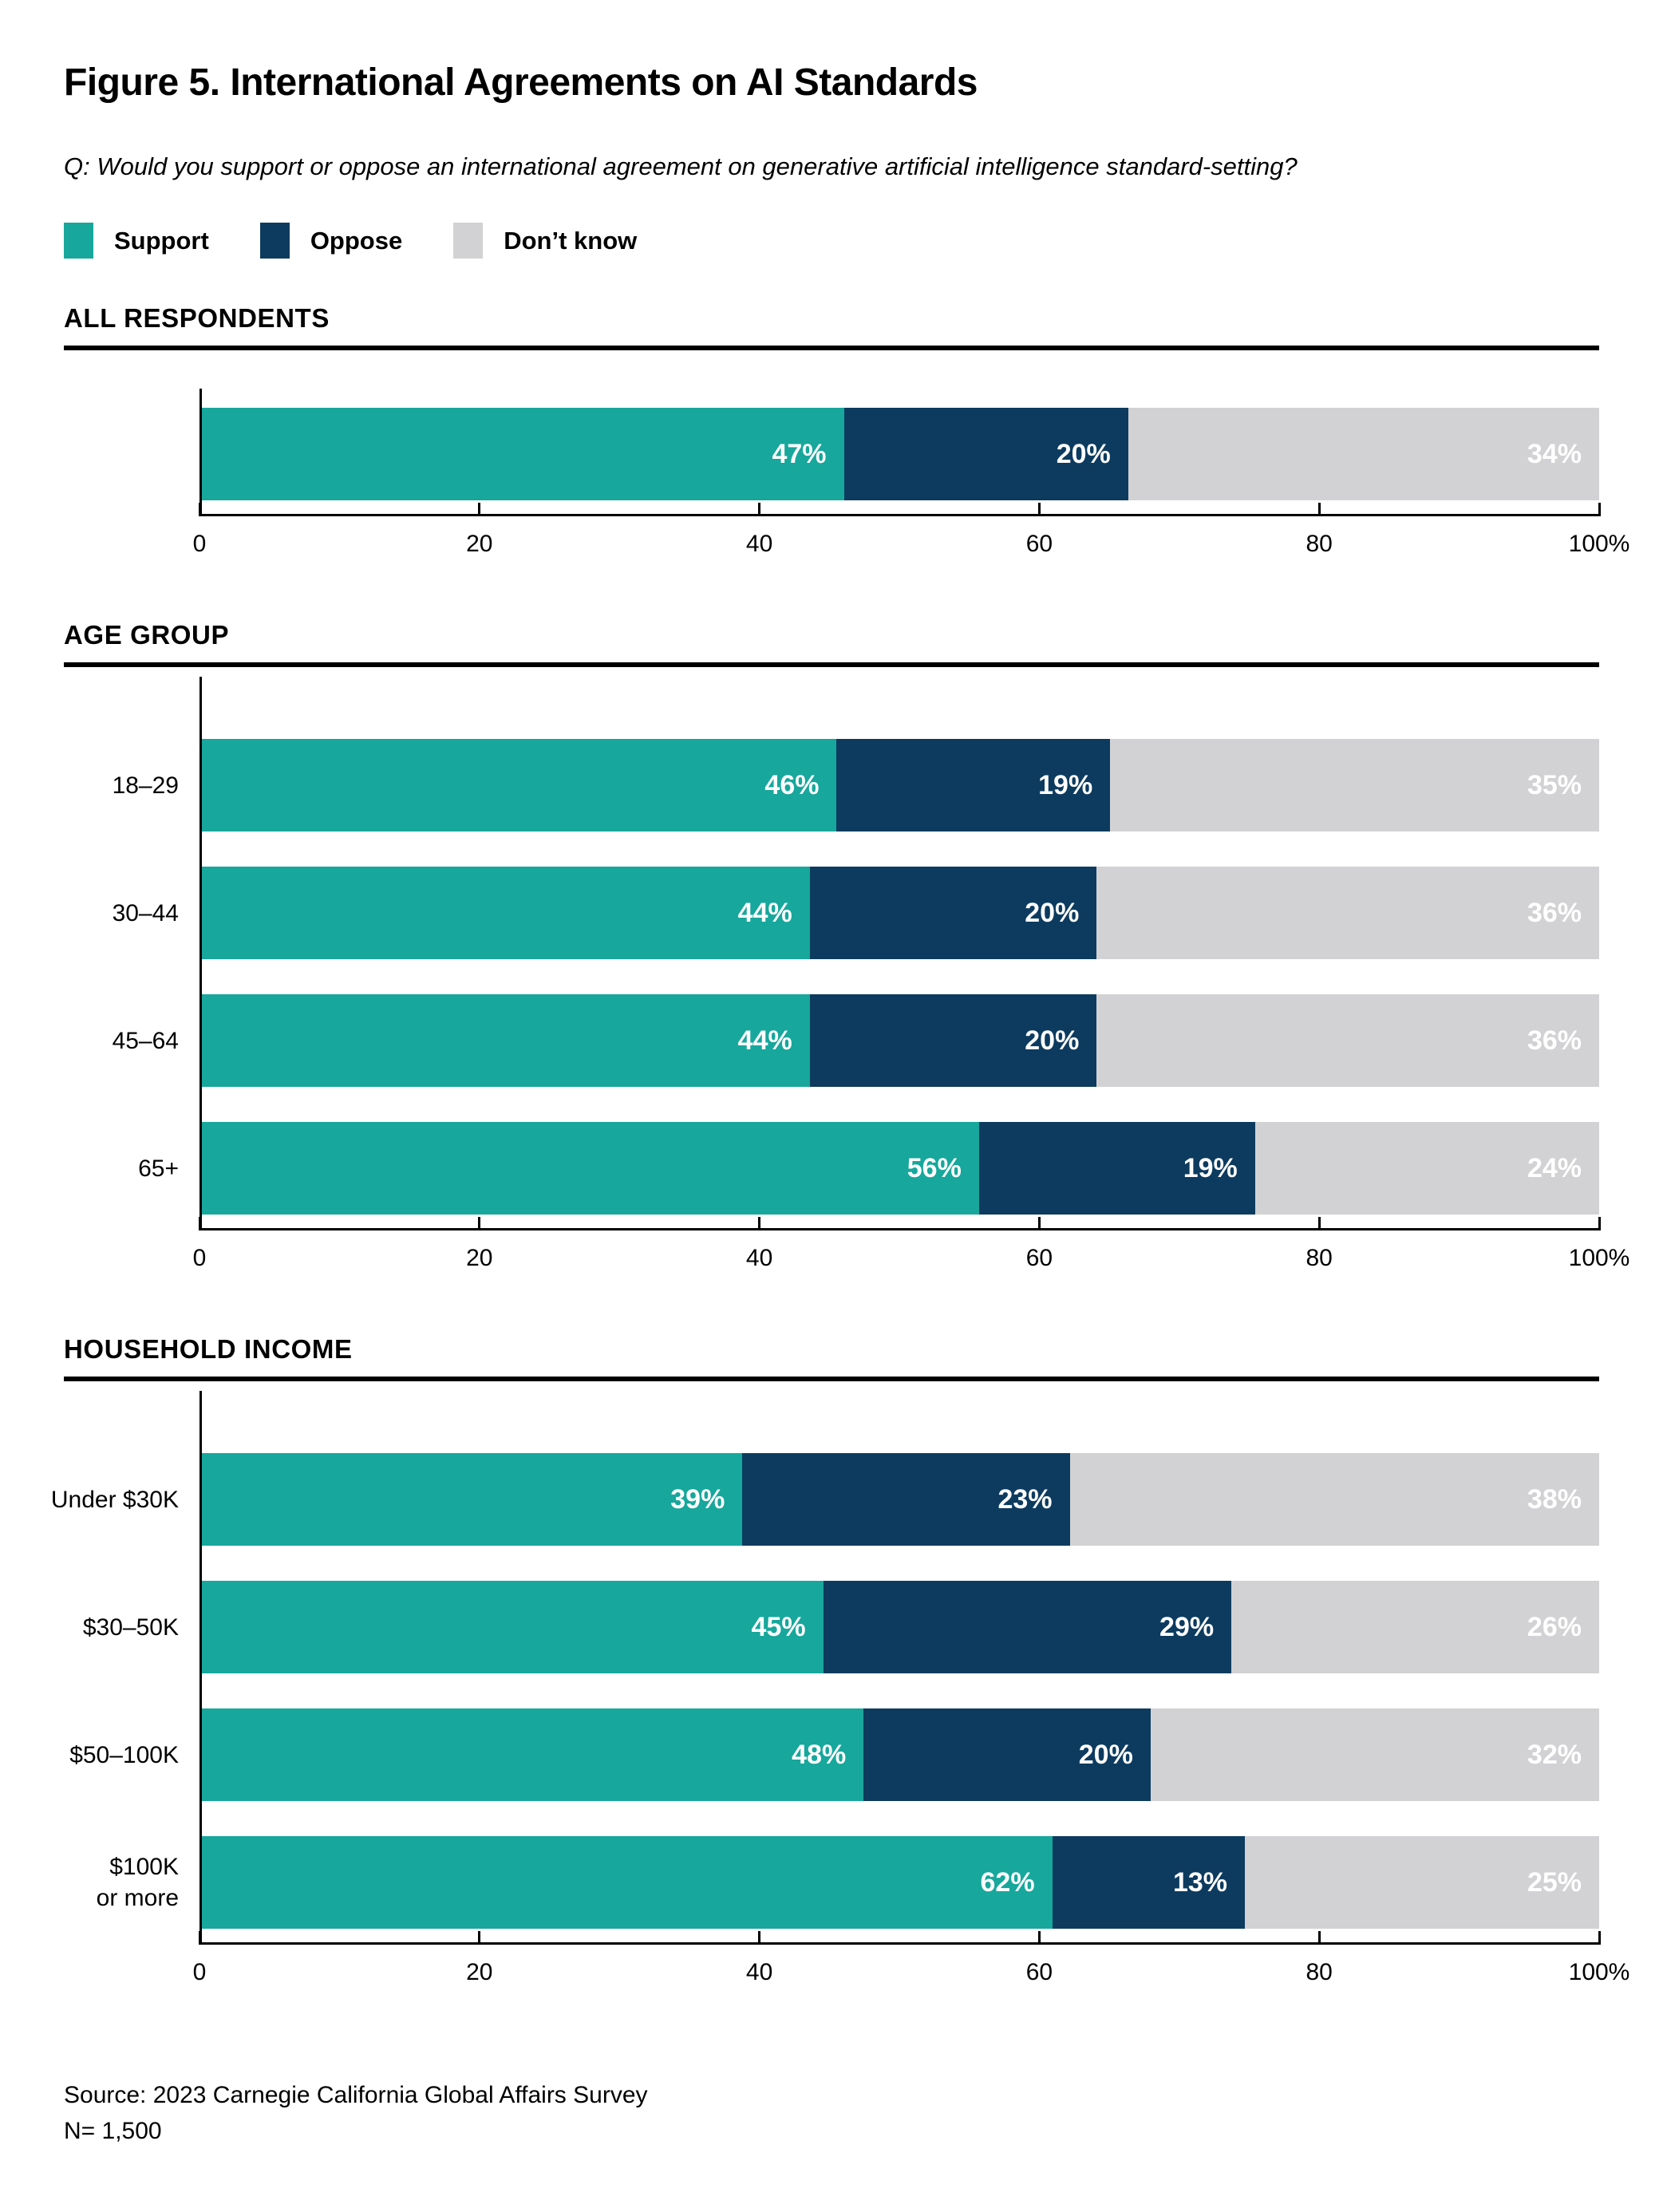 This screenshot has width=1663, height=2212. What do you see at coordinates (113, 2131) in the screenshot?
I see `sample-size: N= 1,500` at bounding box center [113, 2131].